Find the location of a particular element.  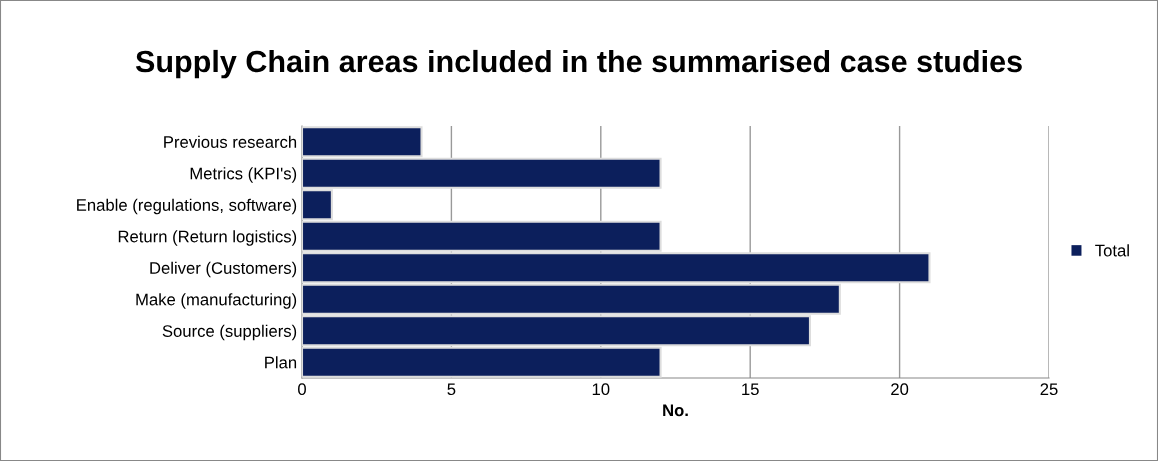

x-tick-label: 15 is located at coordinates (750, 389).